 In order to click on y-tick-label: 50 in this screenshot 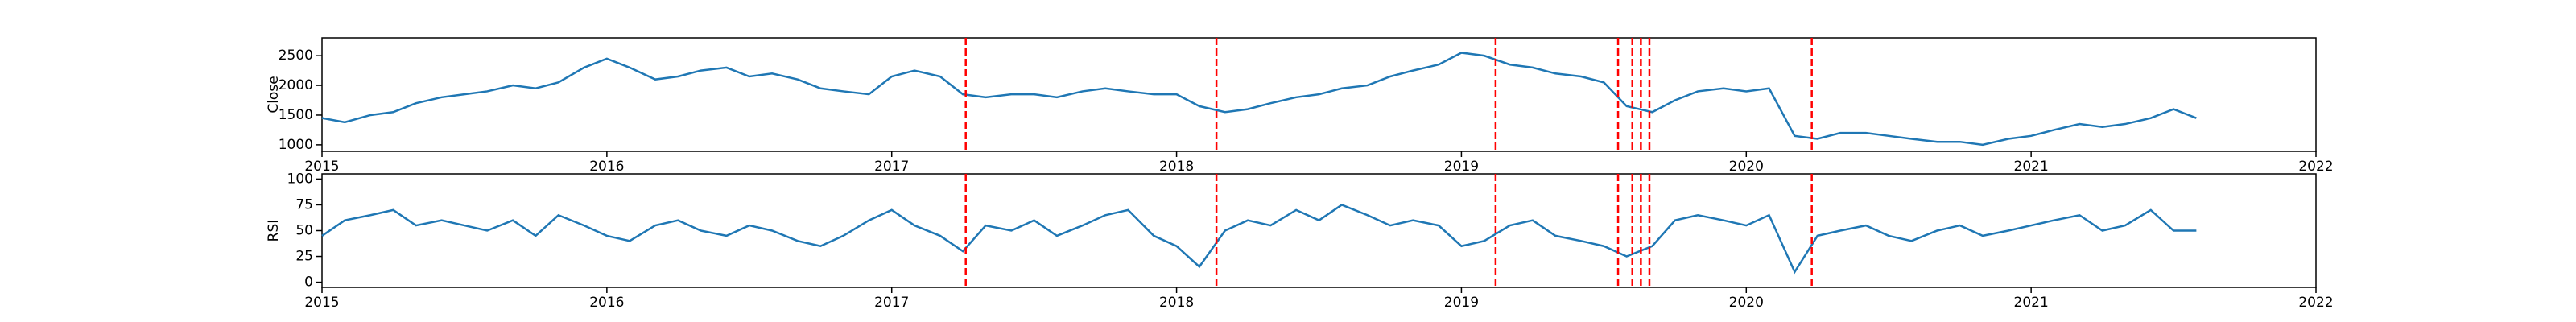, I will do `click(304, 231)`.